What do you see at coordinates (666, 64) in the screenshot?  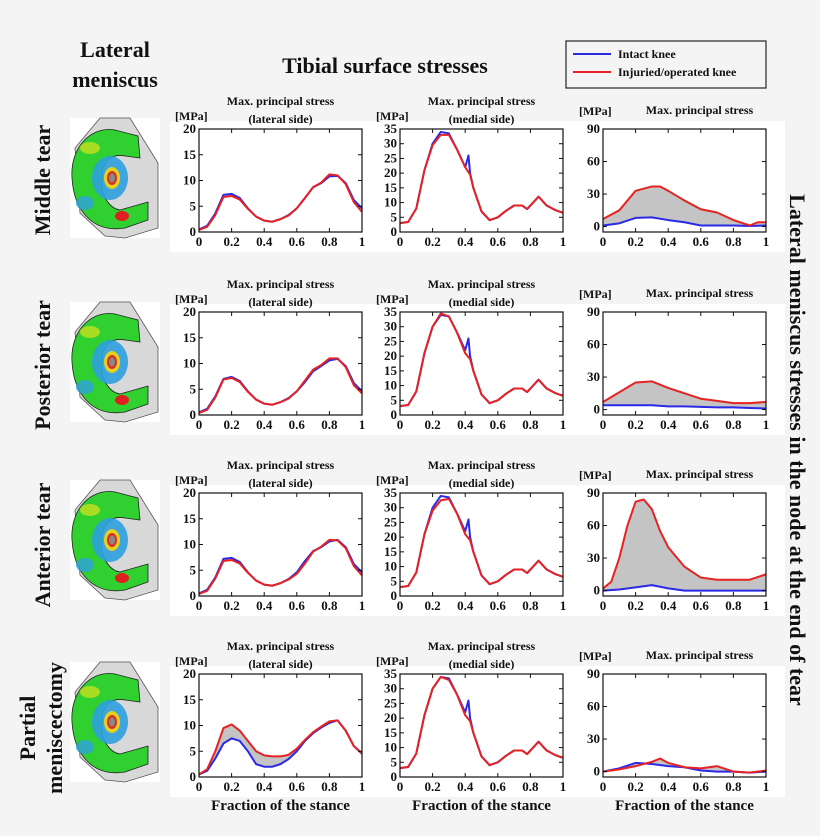 I see `legend: Intact knee Injuried/operated knee` at bounding box center [666, 64].